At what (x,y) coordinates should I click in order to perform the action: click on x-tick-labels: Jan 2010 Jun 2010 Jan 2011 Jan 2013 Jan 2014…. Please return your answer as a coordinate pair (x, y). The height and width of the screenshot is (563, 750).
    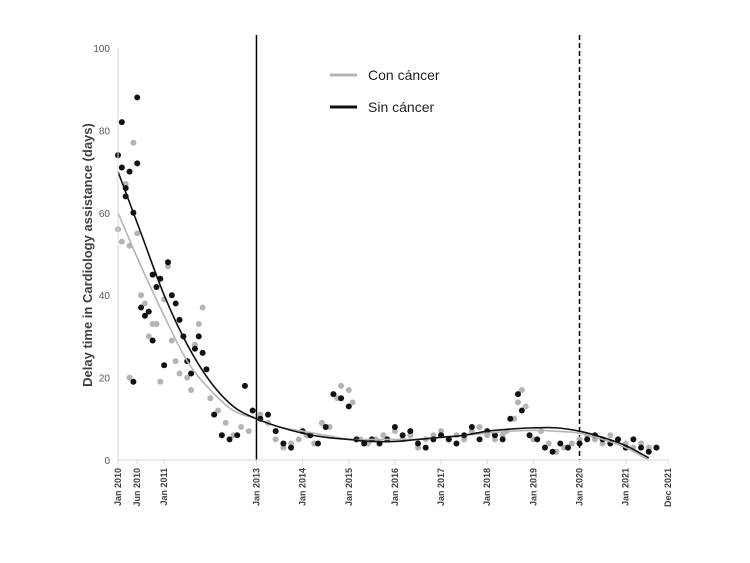
    Looking at the image, I should click on (393, 483).